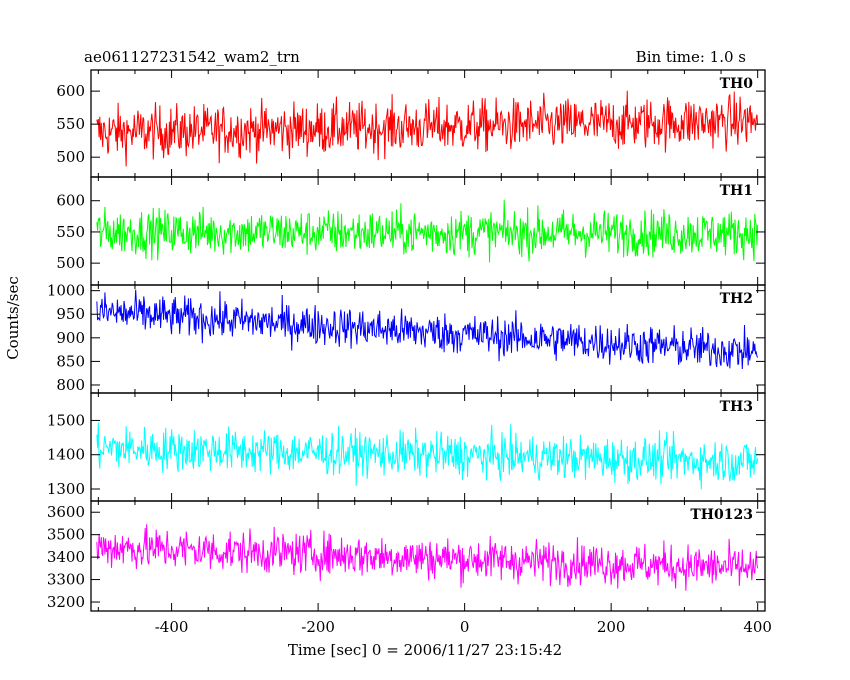  What do you see at coordinates (425, 650) in the screenshot?
I see `x-axis-label: Time [sec] 0 = 2006/11/27 23:15:42` at bounding box center [425, 650].